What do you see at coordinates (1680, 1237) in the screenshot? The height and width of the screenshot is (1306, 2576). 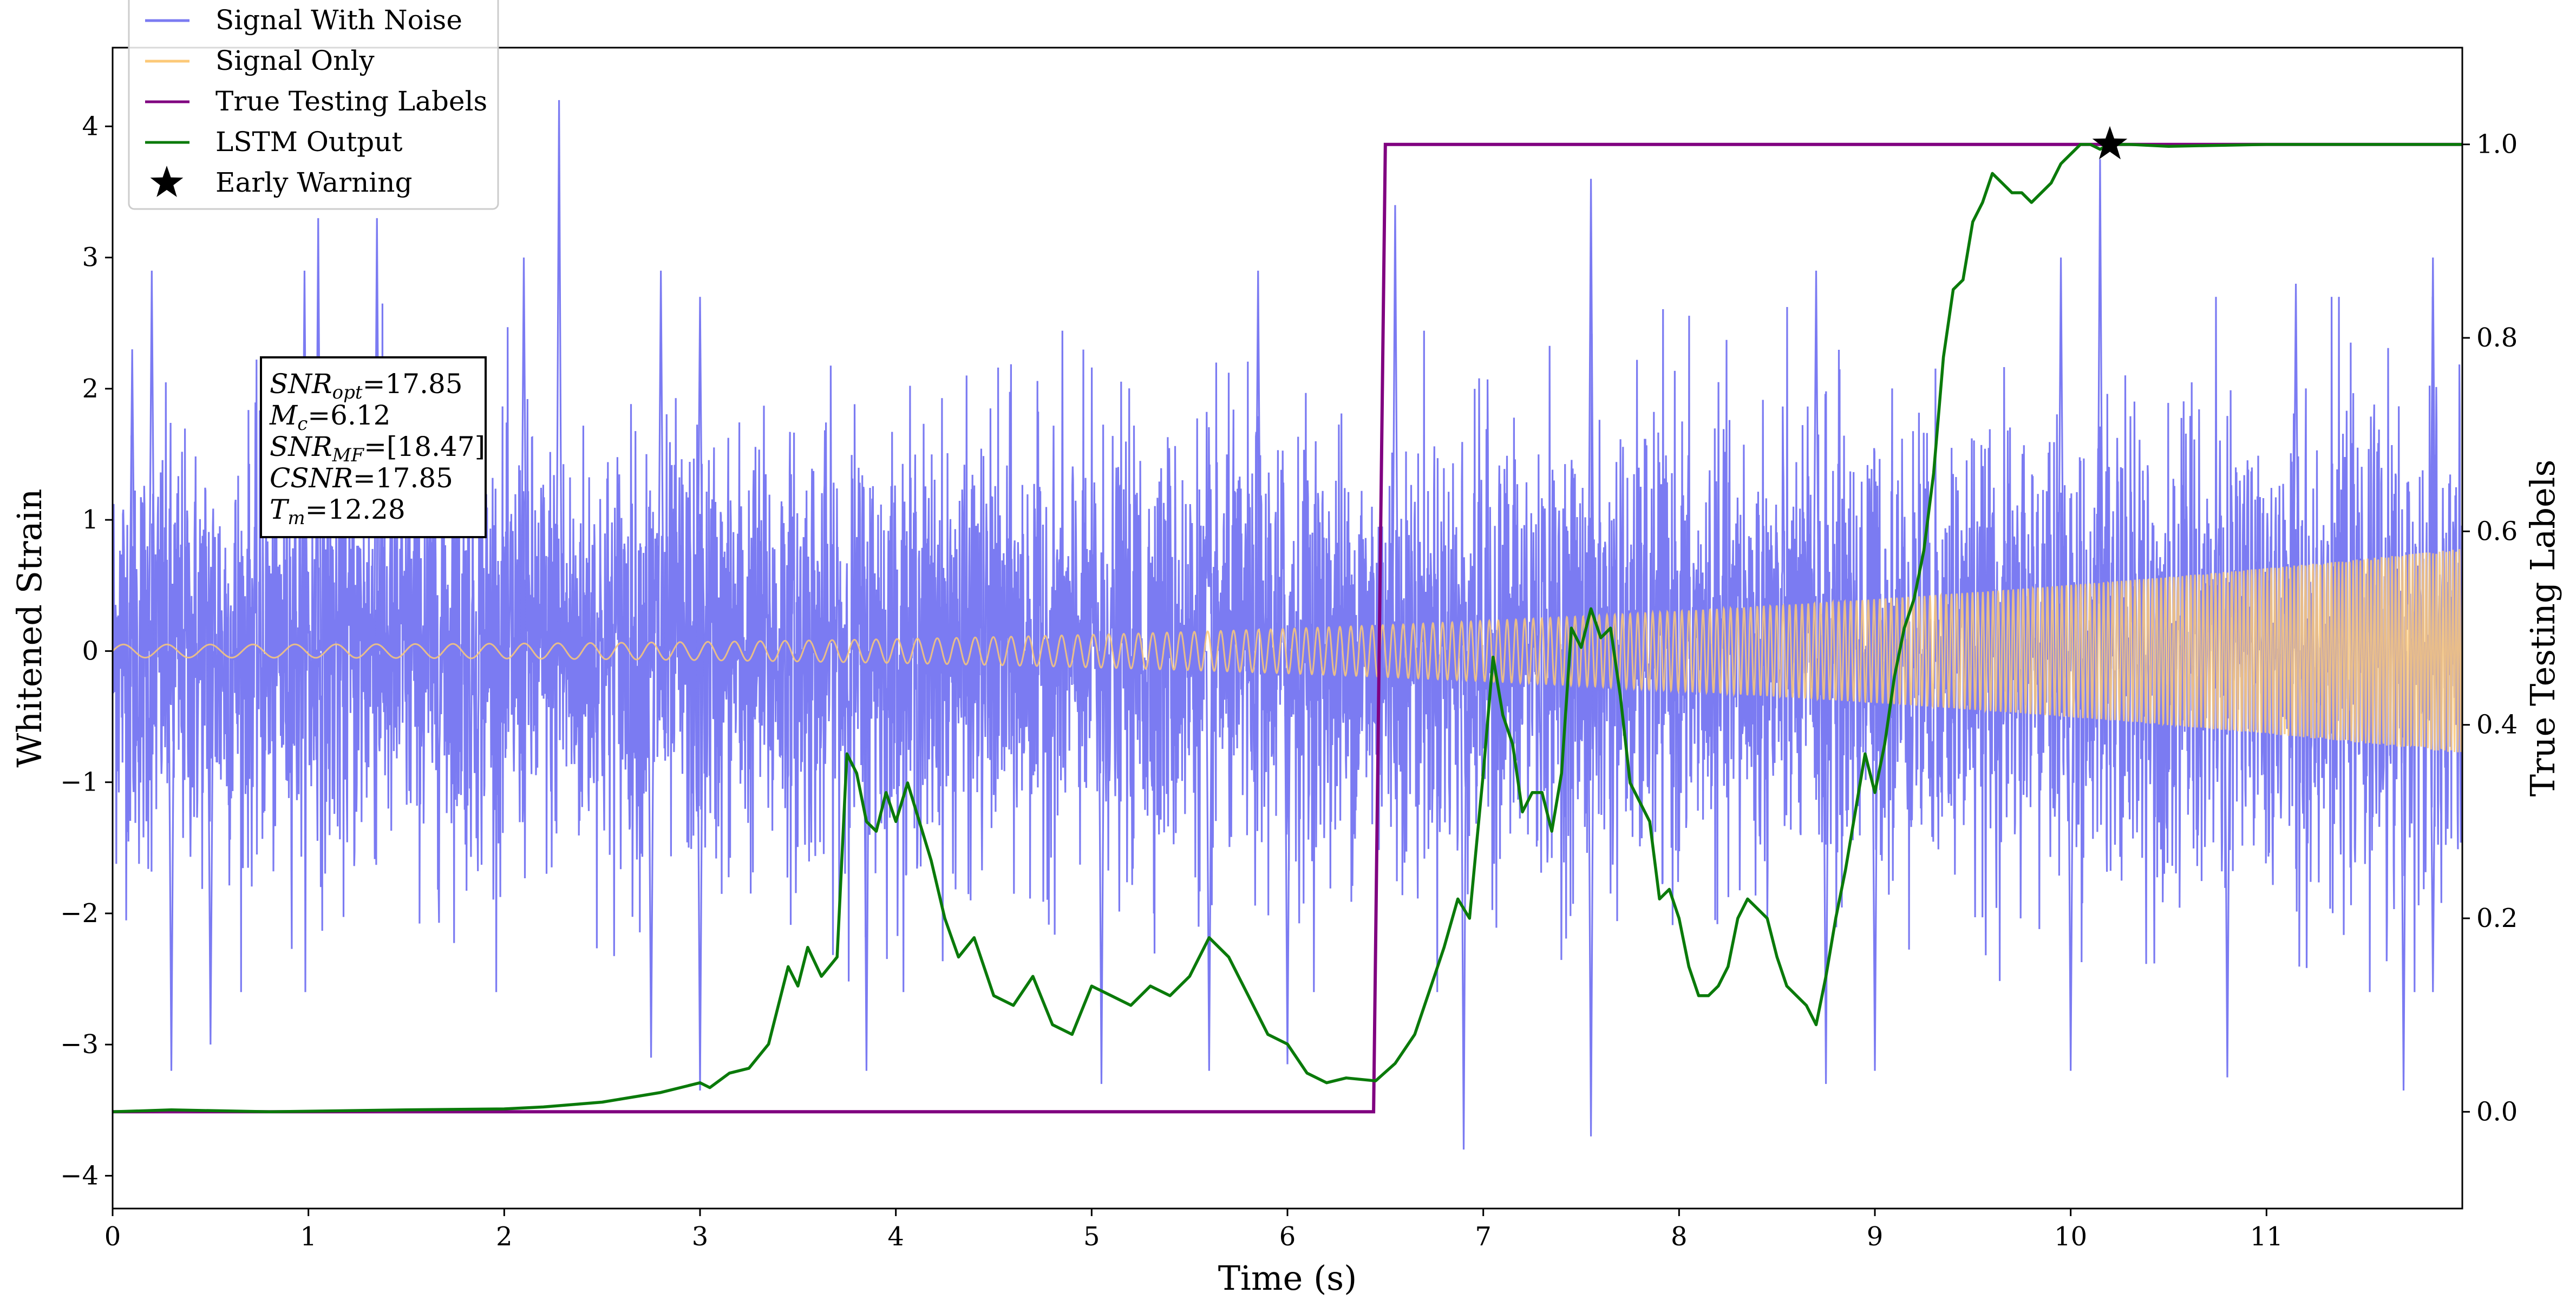 I see `x-tick-label: 8` at bounding box center [1680, 1237].